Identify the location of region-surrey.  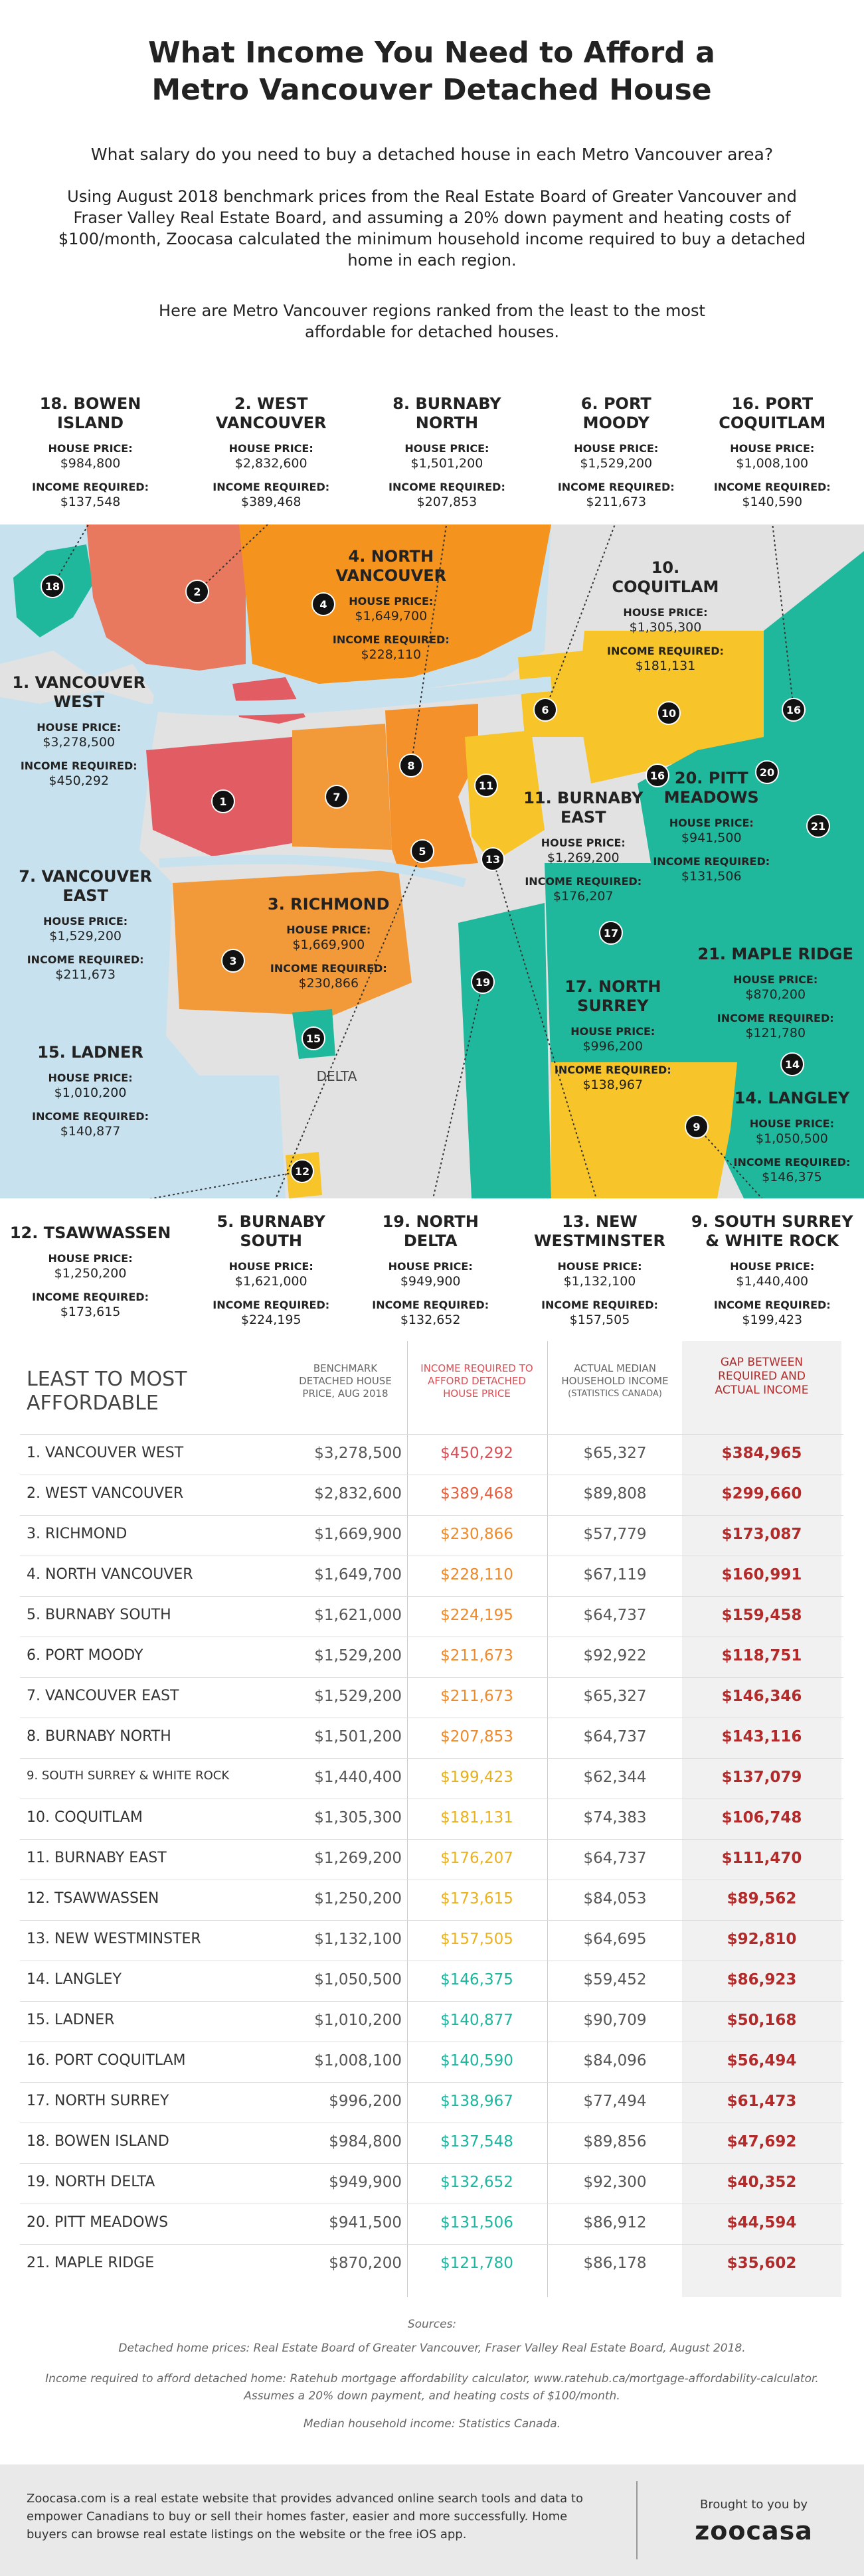
(704, 1030).